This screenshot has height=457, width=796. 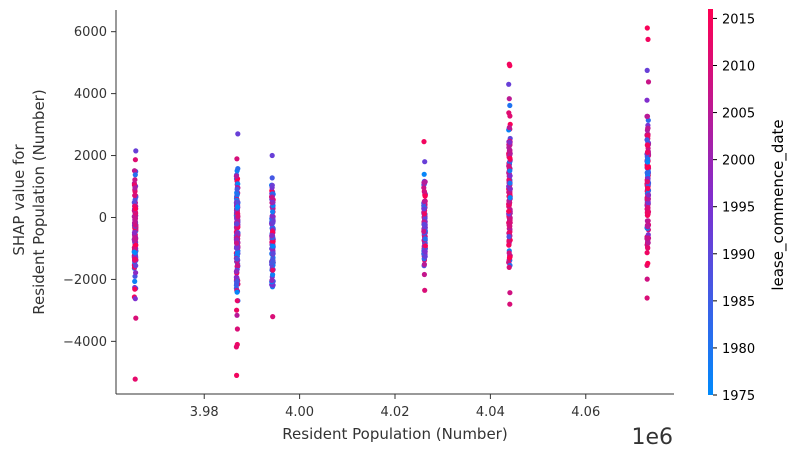 What do you see at coordinates (738, 255) in the screenshot?
I see `colorbar-tick-label: 1990` at bounding box center [738, 255].